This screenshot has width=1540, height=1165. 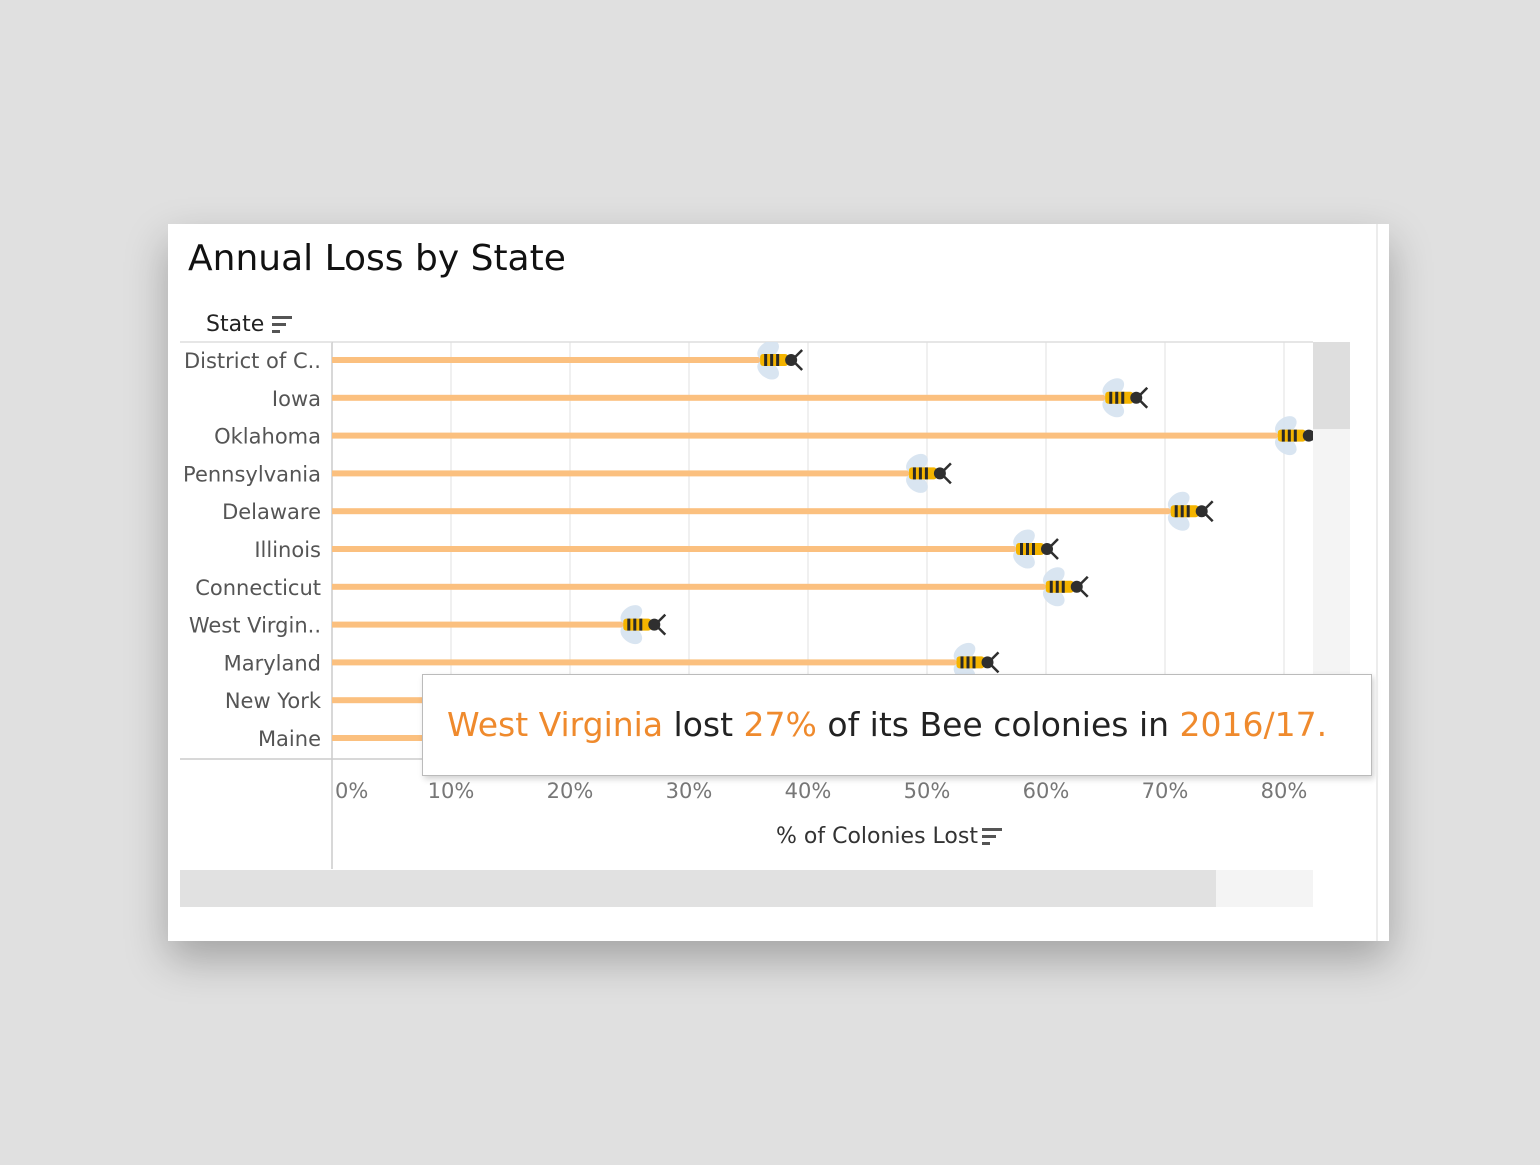 What do you see at coordinates (555, 724) in the screenshot?
I see `callout-state: West Virginia` at bounding box center [555, 724].